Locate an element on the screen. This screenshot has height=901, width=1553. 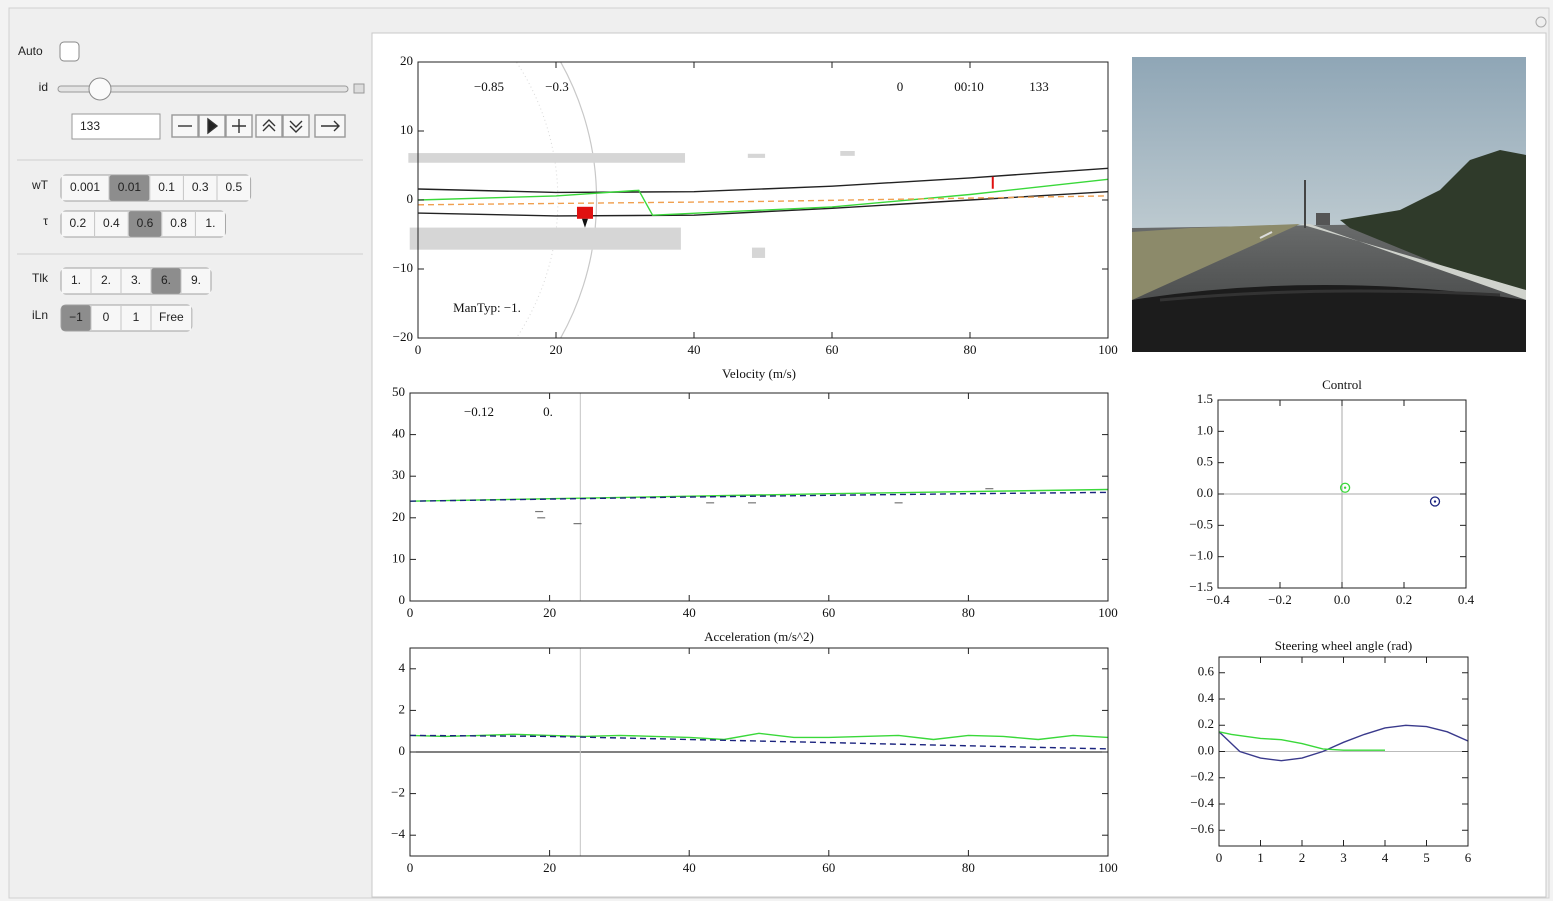
y-tick-label: 20 is located at coordinates (398, 516).